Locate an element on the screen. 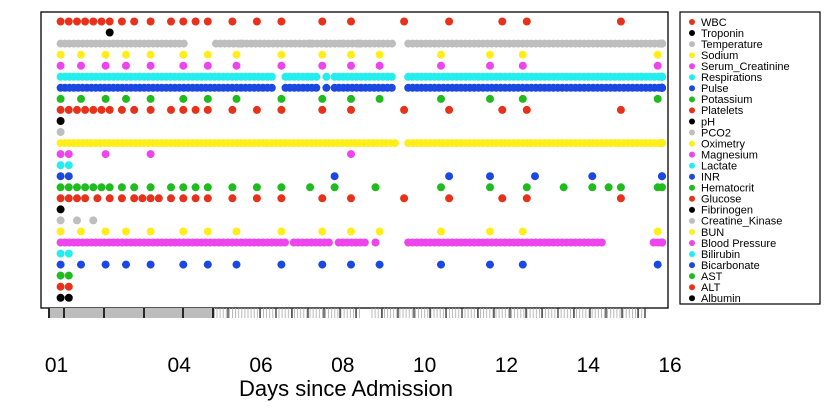  legend-label-bicarbonate: Bicarbonate is located at coordinates (730, 266).